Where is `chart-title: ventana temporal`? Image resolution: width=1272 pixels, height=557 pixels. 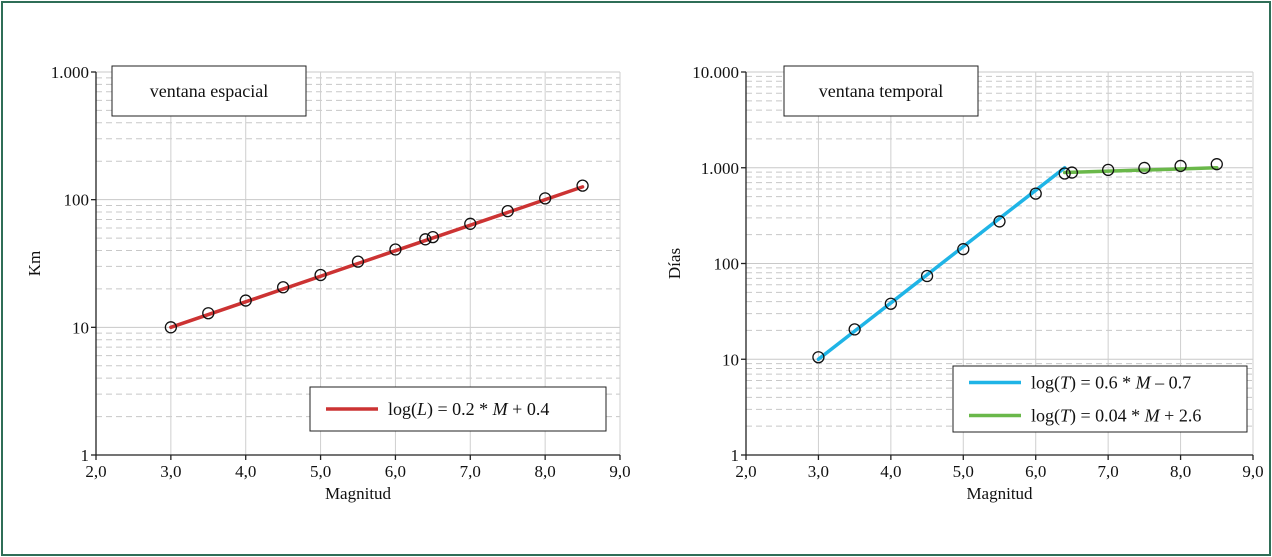 chart-title: ventana temporal is located at coordinates (881, 91).